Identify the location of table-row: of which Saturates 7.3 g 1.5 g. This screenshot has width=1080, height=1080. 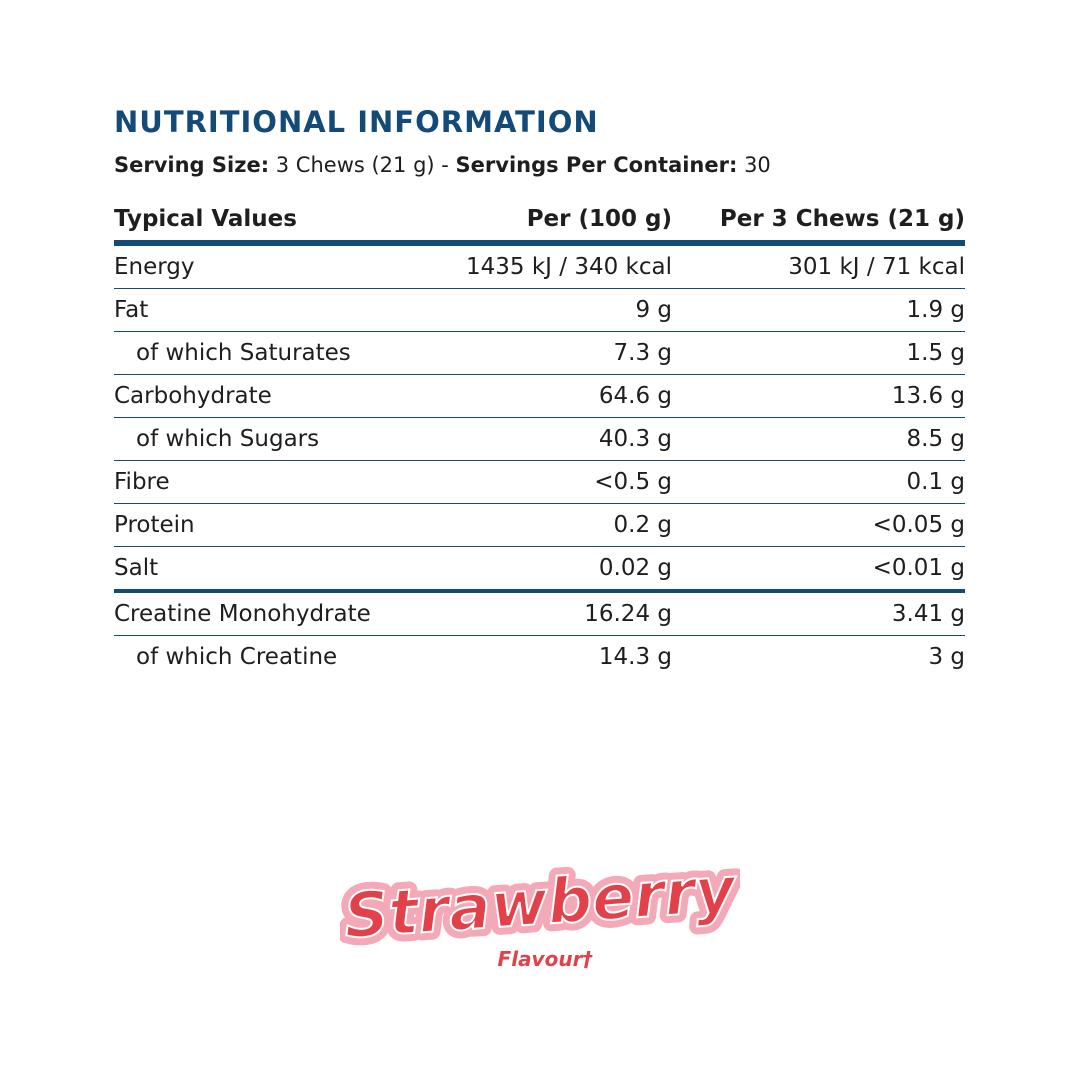
(539, 353).